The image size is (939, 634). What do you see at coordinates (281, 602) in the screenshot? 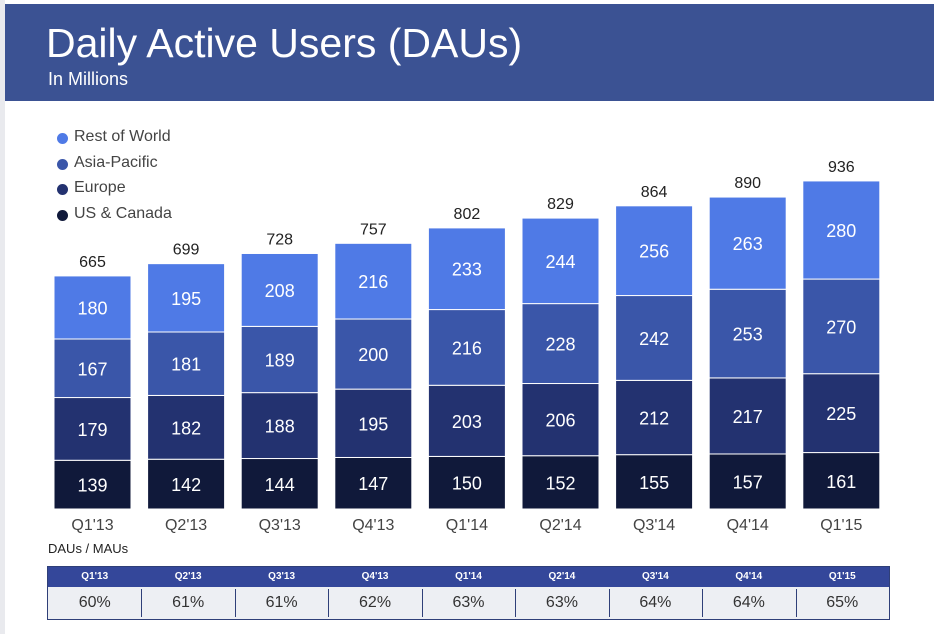
I see `dau-mau-value-cell: 61%` at bounding box center [281, 602].